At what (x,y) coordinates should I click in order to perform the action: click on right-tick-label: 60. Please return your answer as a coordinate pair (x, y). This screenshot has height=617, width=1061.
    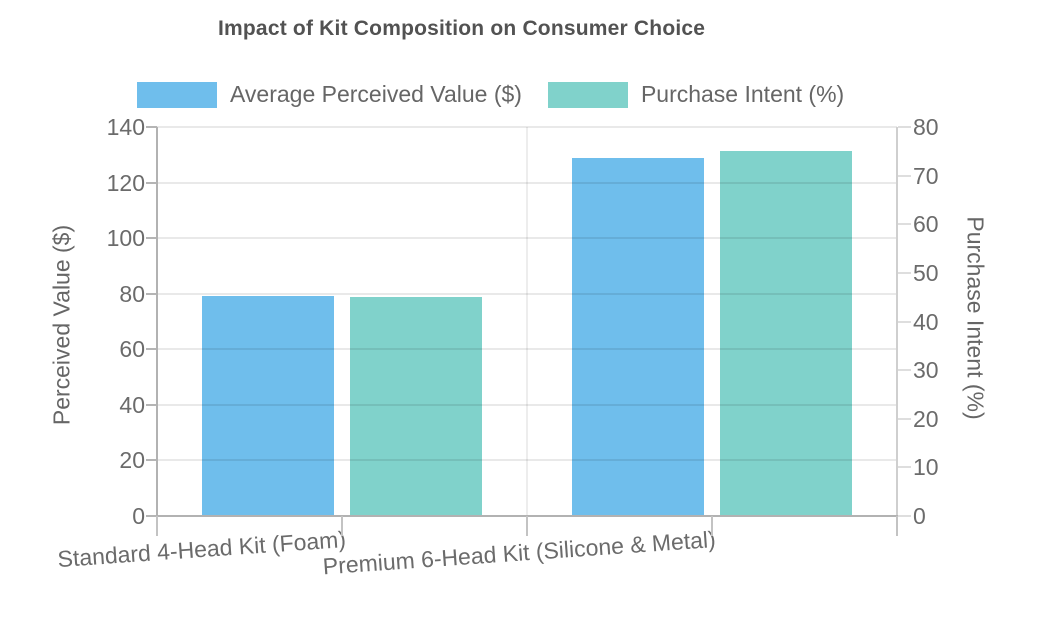
    Looking at the image, I should click on (926, 224).